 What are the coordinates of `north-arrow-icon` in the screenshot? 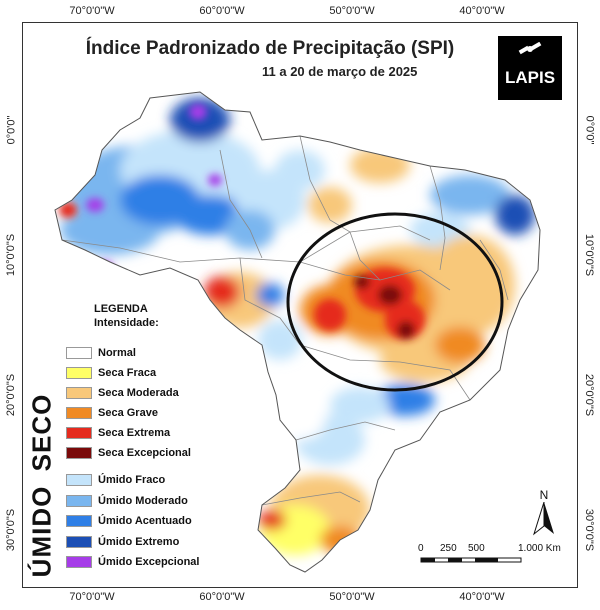 It's located at (543, 518).